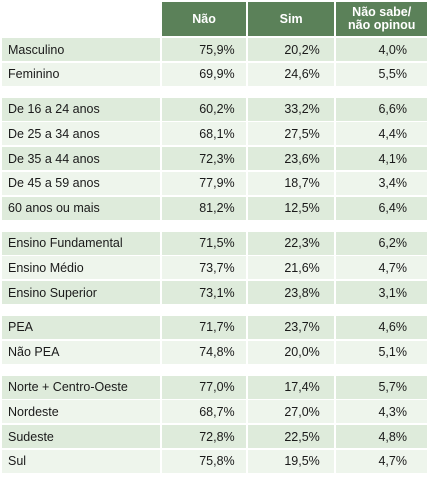 The height and width of the screenshot is (487, 429). I want to click on row-label: Ensino Fundamental, so click(81, 243).